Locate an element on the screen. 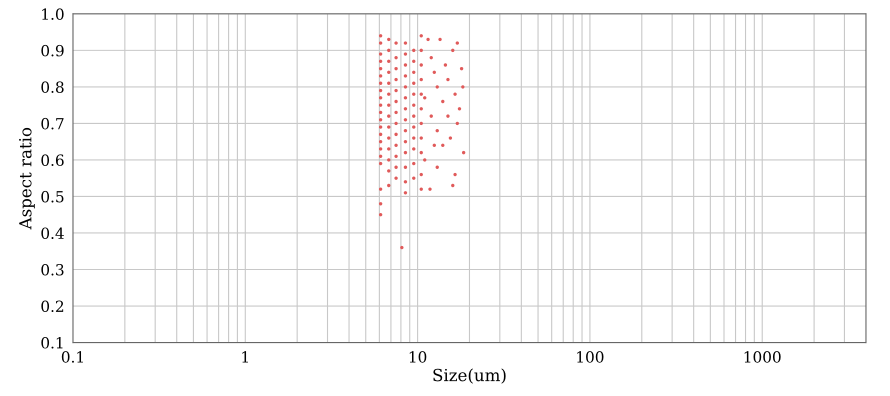 This screenshot has height=396, width=890. y-tick-label: 0.6 is located at coordinates (52, 160).